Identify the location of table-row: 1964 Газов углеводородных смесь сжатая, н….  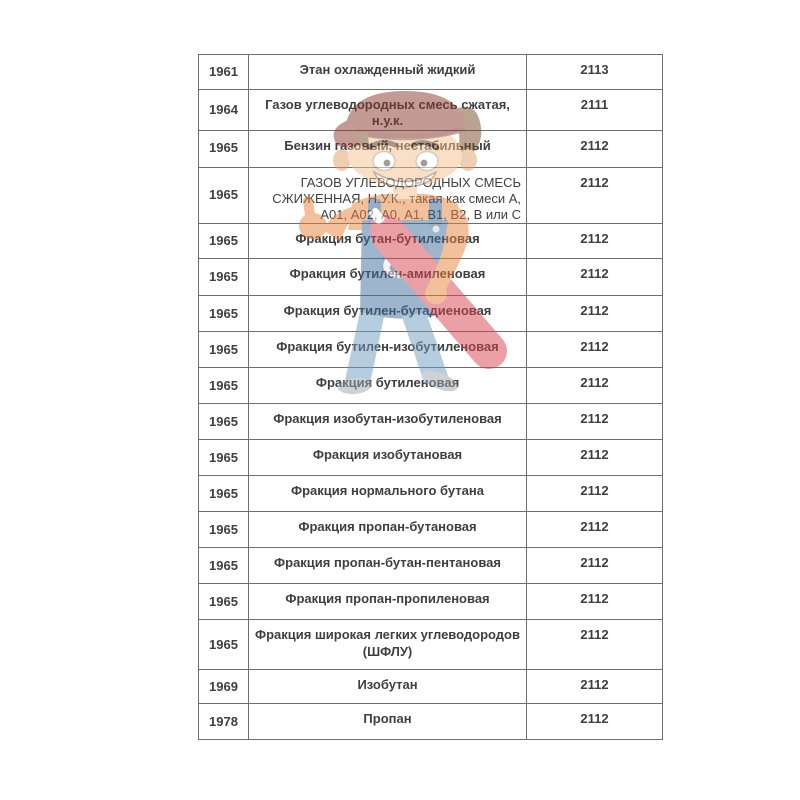
(430, 110).